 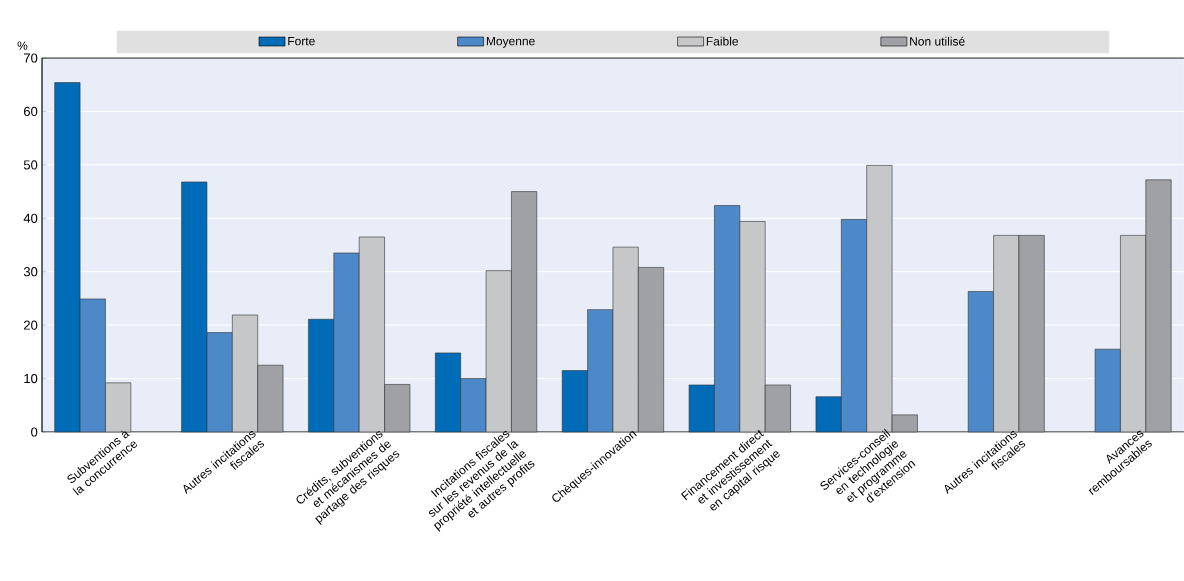 I want to click on legend-label: Moyenne, so click(x=510, y=42).